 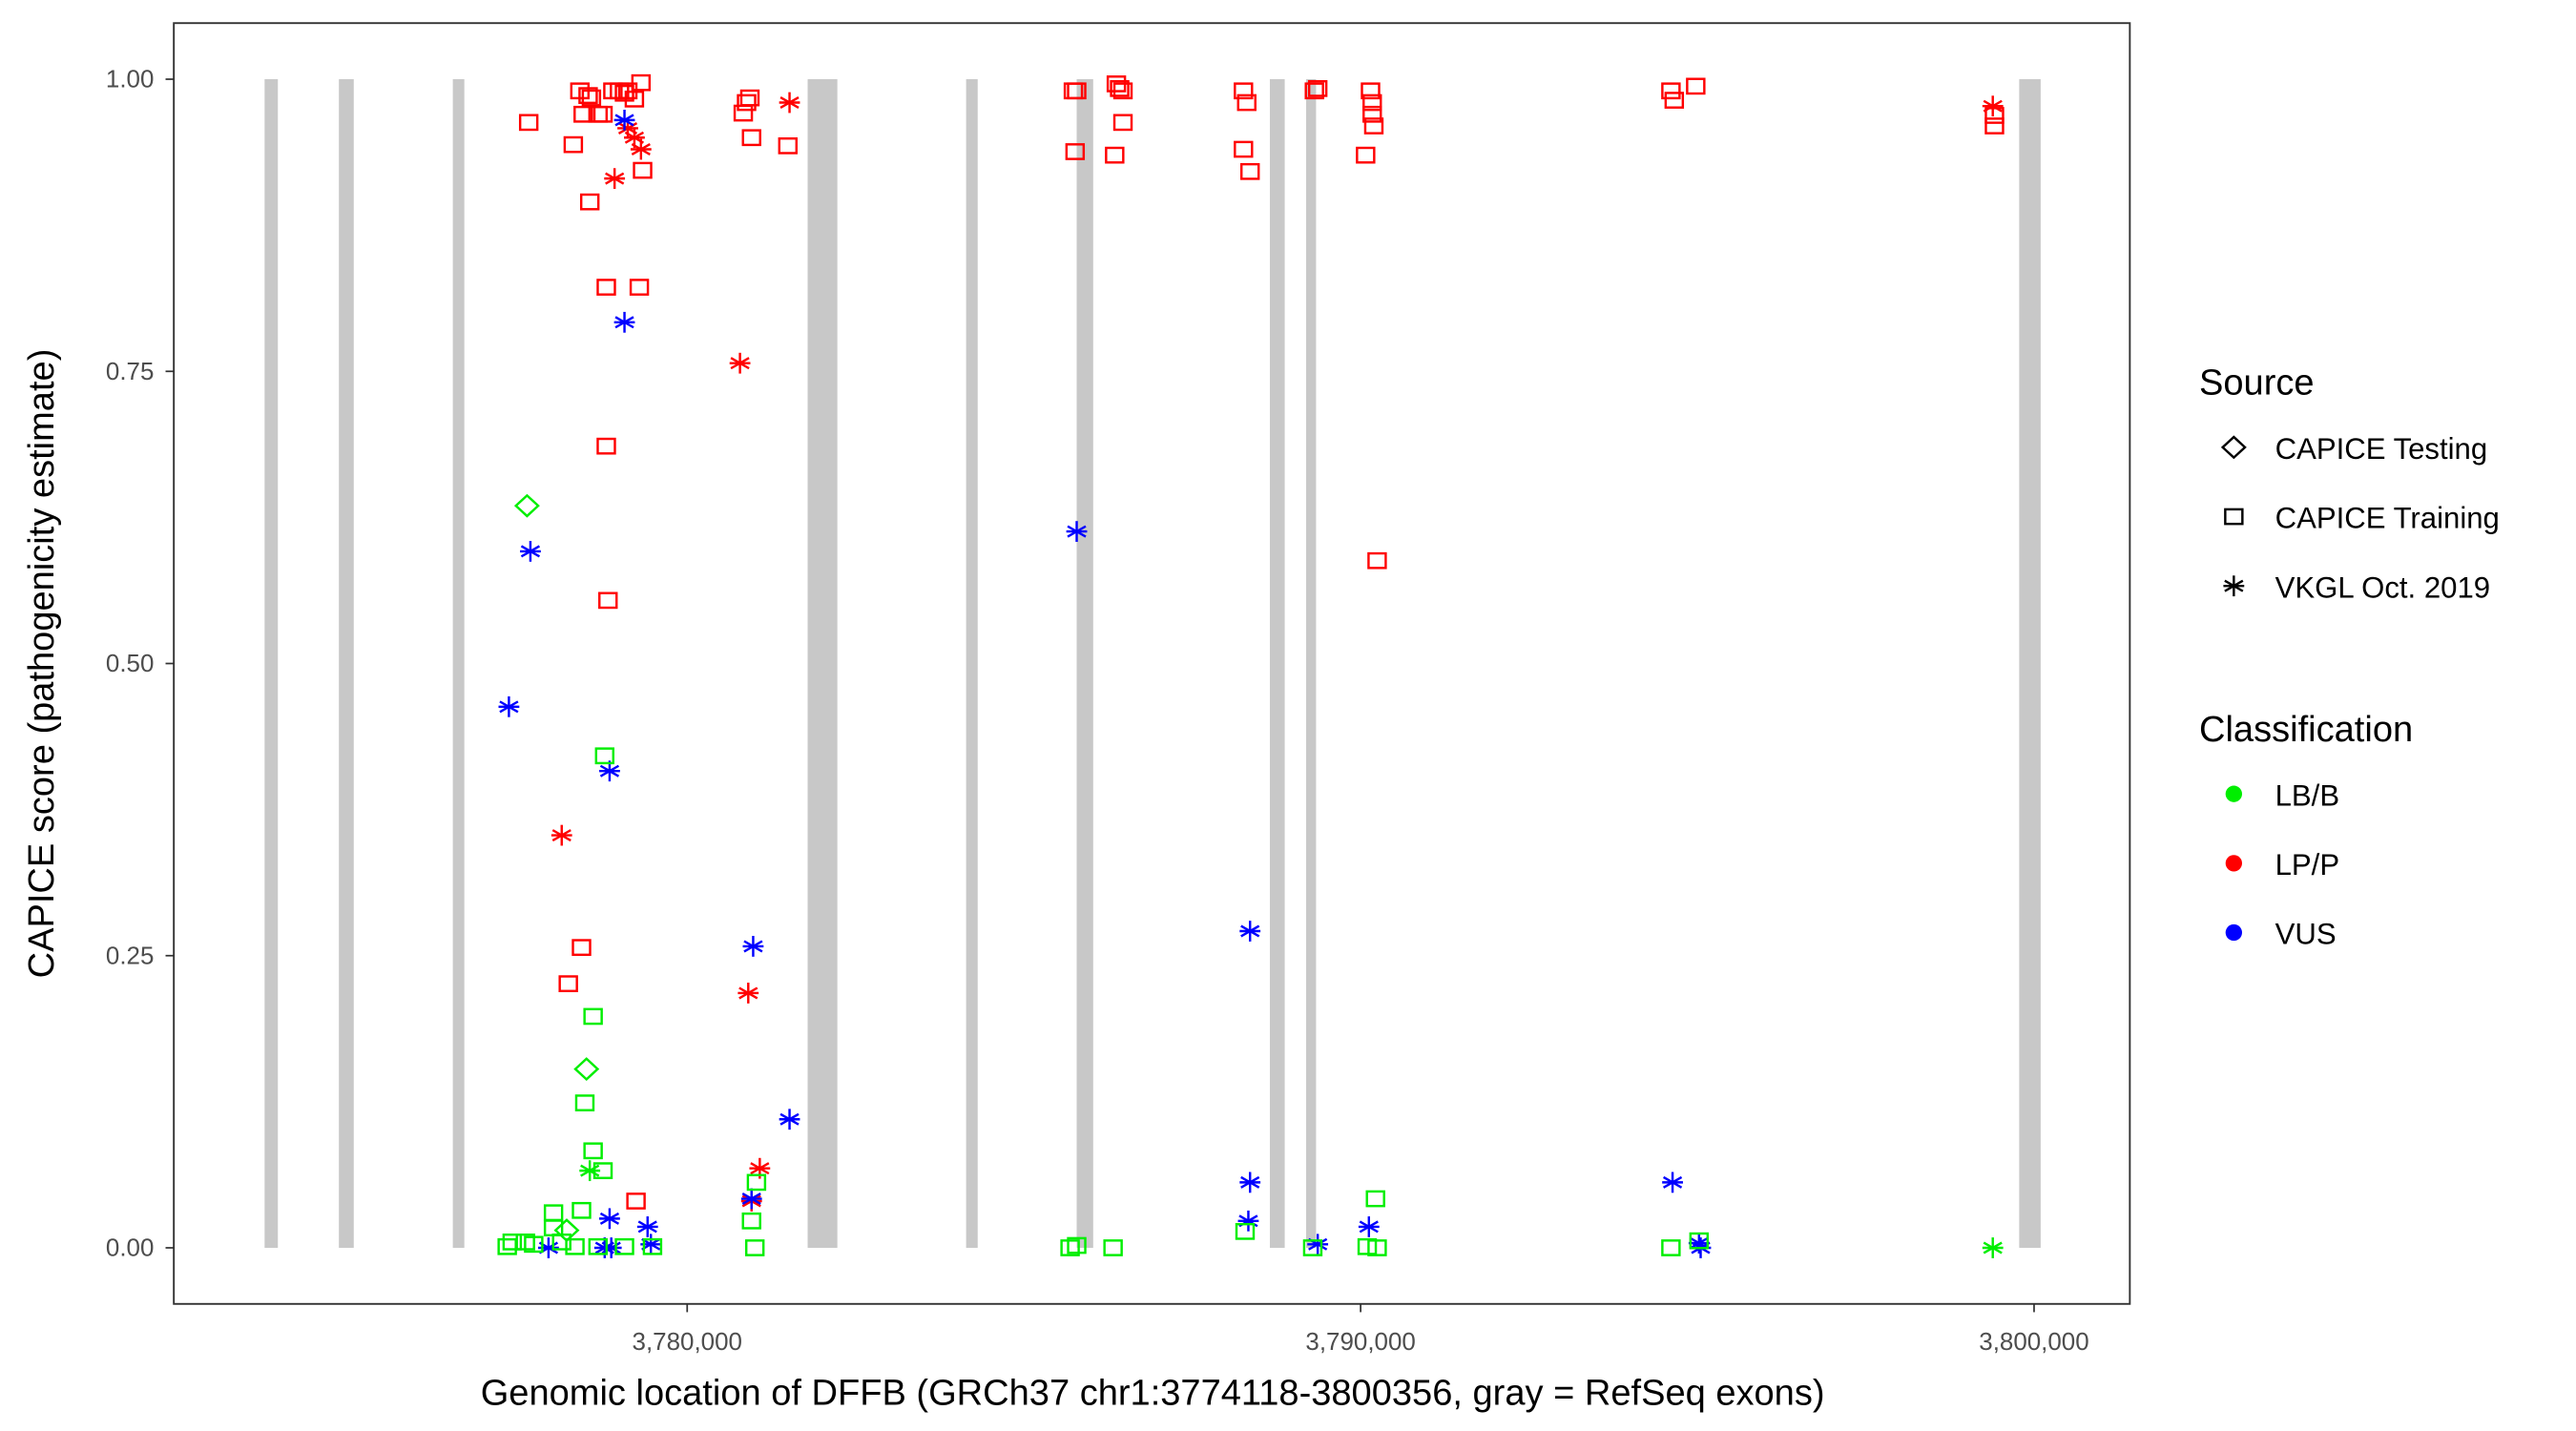 What do you see at coordinates (1360, 1342) in the screenshot?
I see `x-tick-label: 3,790,000` at bounding box center [1360, 1342].